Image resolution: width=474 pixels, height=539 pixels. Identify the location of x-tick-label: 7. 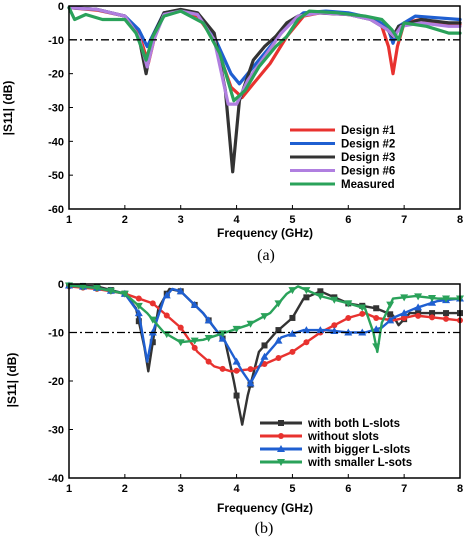
(404, 220).